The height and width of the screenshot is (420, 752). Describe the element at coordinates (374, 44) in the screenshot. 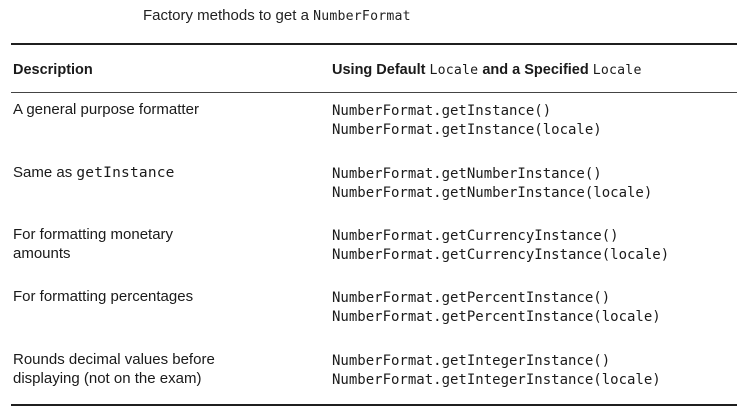

I see `table-top-rule` at that location.